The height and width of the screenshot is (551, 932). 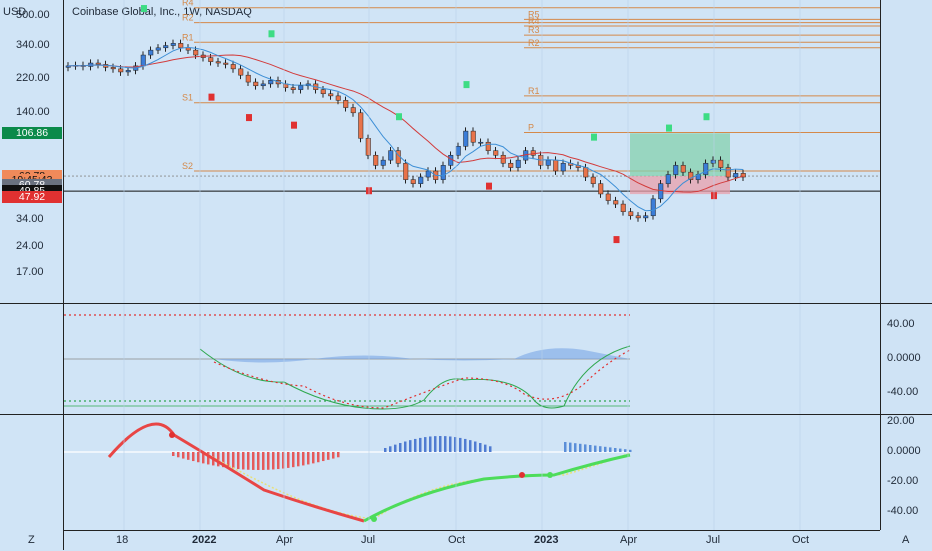 What do you see at coordinates (906, 151) in the screenshot?
I see `price-scale-right` at bounding box center [906, 151].